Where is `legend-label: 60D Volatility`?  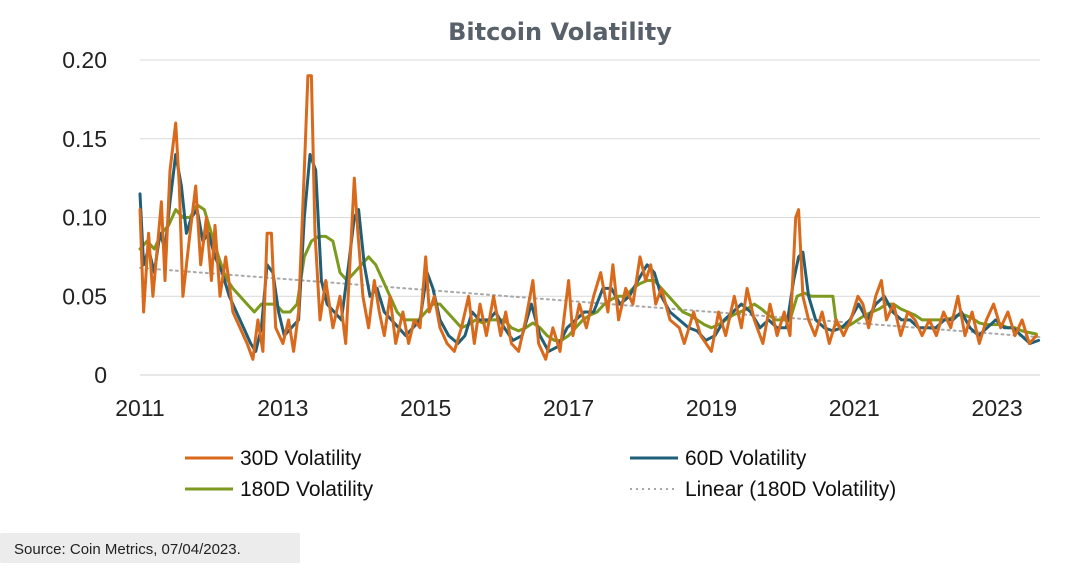 legend-label: 60D Volatility is located at coordinates (746, 458).